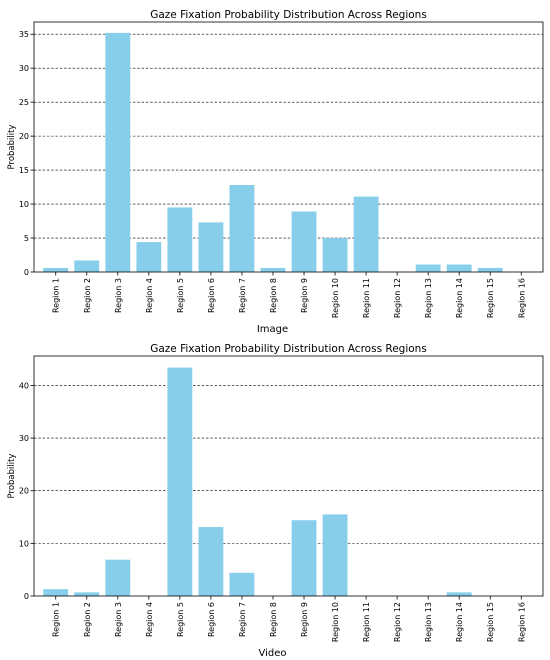 The height and width of the screenshot is (660, 550). Describe the element at coordinates (26, 238) in the screenshot. I see `ytick-label-1: 5` at that location.